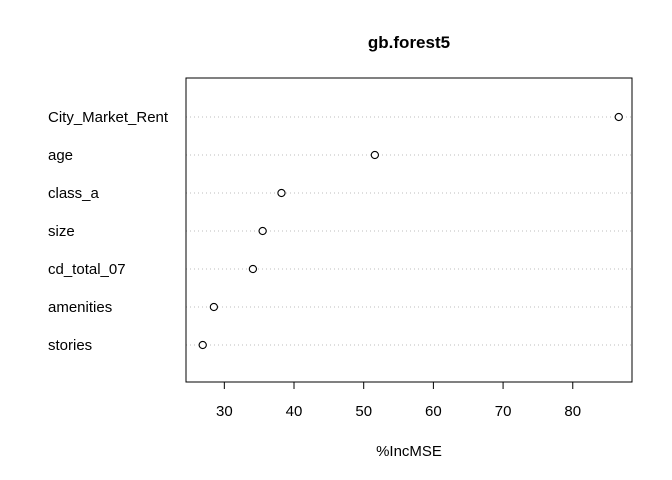 This screenshot has height=480, width=672. What do you see at coordinates (87, 269) in the screenshot?
I see `category-label: cd_total_07` at bounding box center [87, 269].